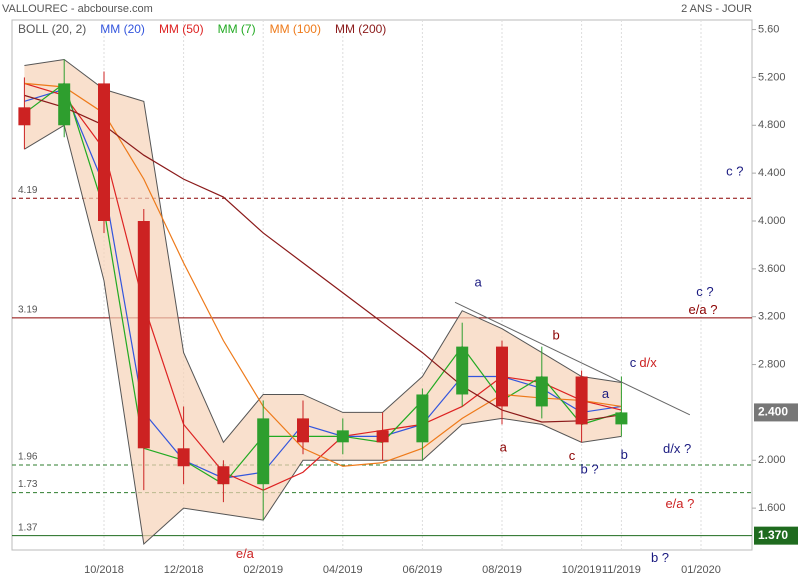 The image size is (800, 580). Describe the element at coordinates (772, 460) in the screenshot. I see `y-tick-label: 2.000` at that location.